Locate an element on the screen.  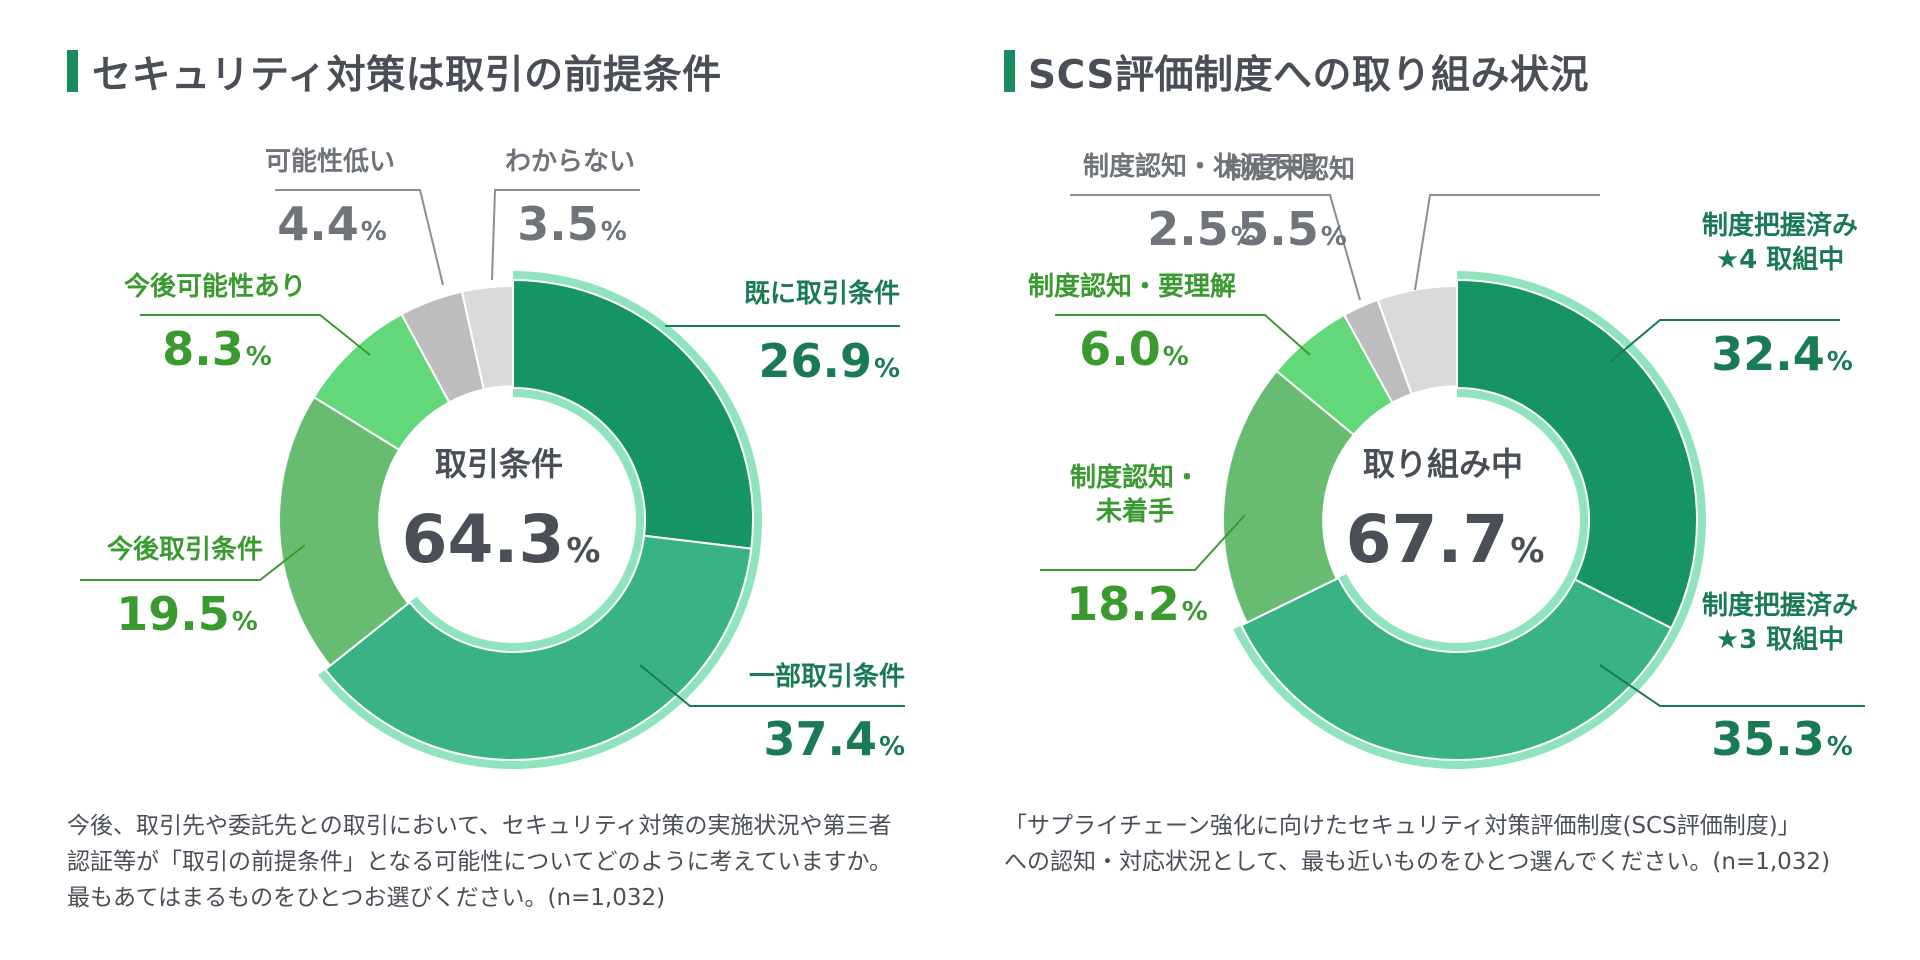
slice-value: 3.5 is located at coordinates (558, 224).